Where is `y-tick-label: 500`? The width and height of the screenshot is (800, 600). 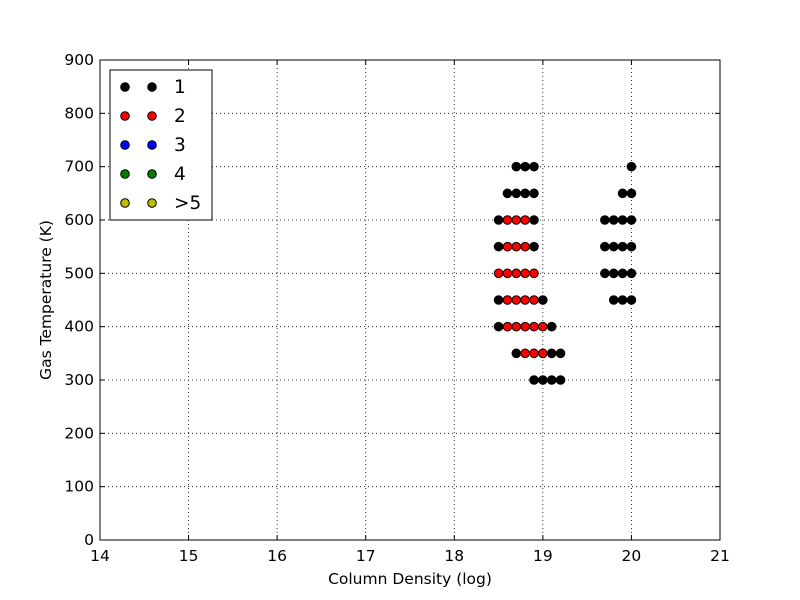
y-tick-label: 500 is located at coordinates (79, 273).